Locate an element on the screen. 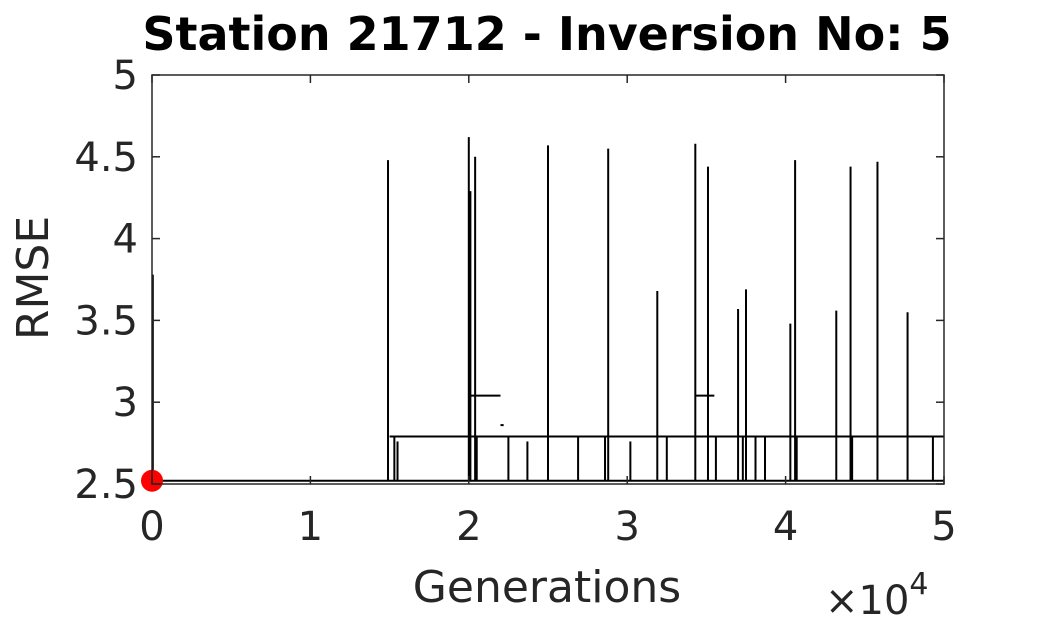 Image resolution: width=1042 pixels, height=625 pixels. x-axis-multiplier: ×10⁴ is located at coordinates (877, 595).